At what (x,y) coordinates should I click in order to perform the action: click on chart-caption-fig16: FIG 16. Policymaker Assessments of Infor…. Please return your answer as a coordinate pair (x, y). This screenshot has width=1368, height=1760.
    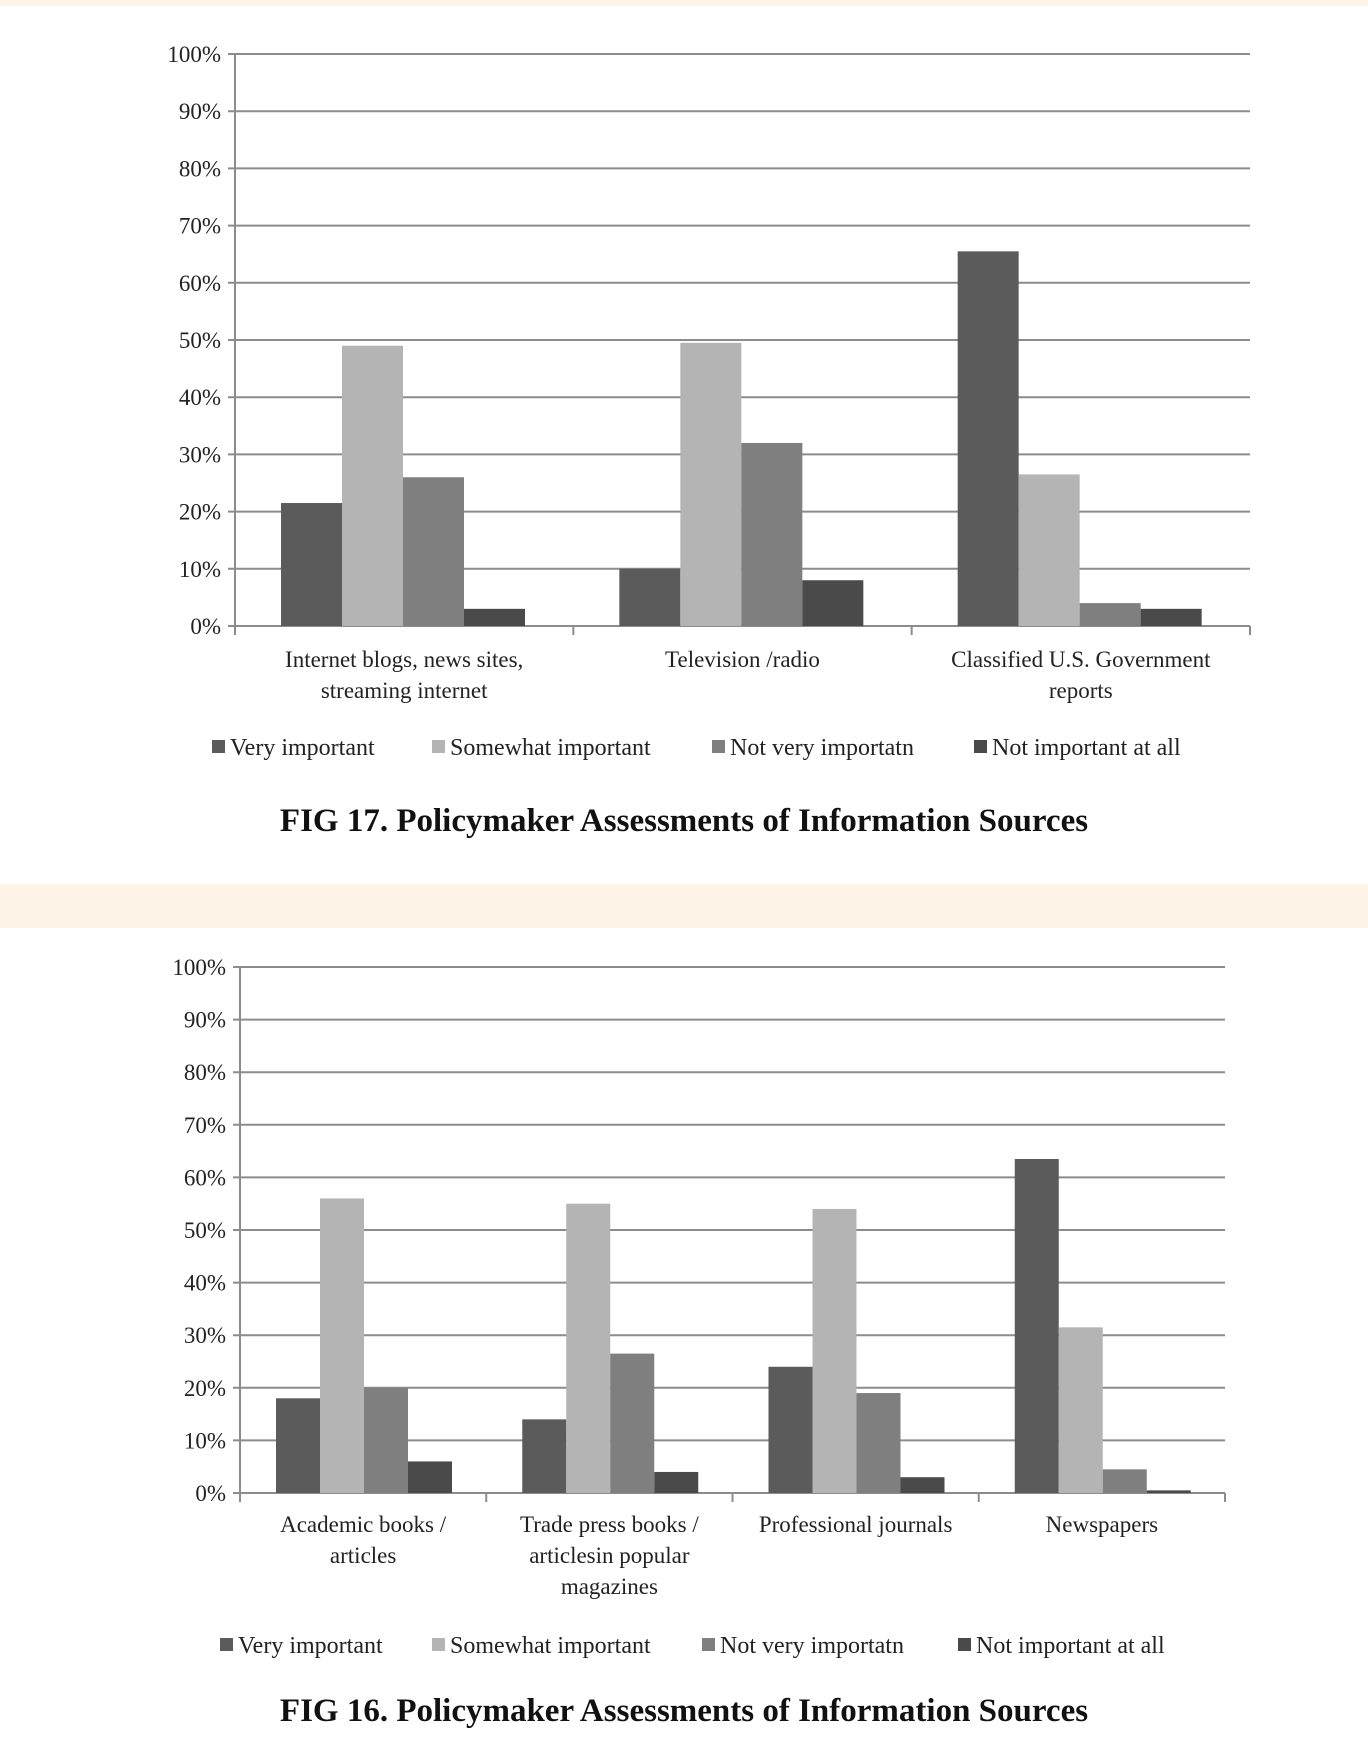
    Looking at the image, I should click on (684, 1711).